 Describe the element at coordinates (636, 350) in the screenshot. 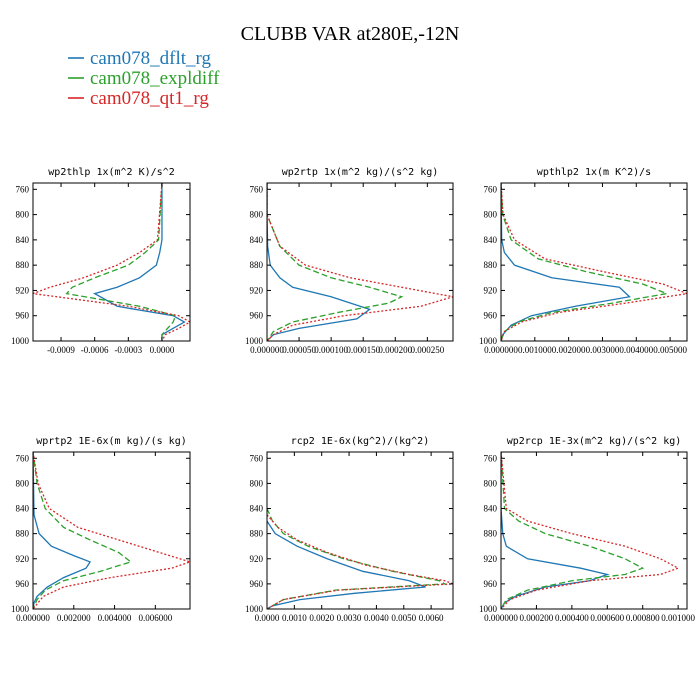

I see `x-tick-label: 0.004000` at that location.